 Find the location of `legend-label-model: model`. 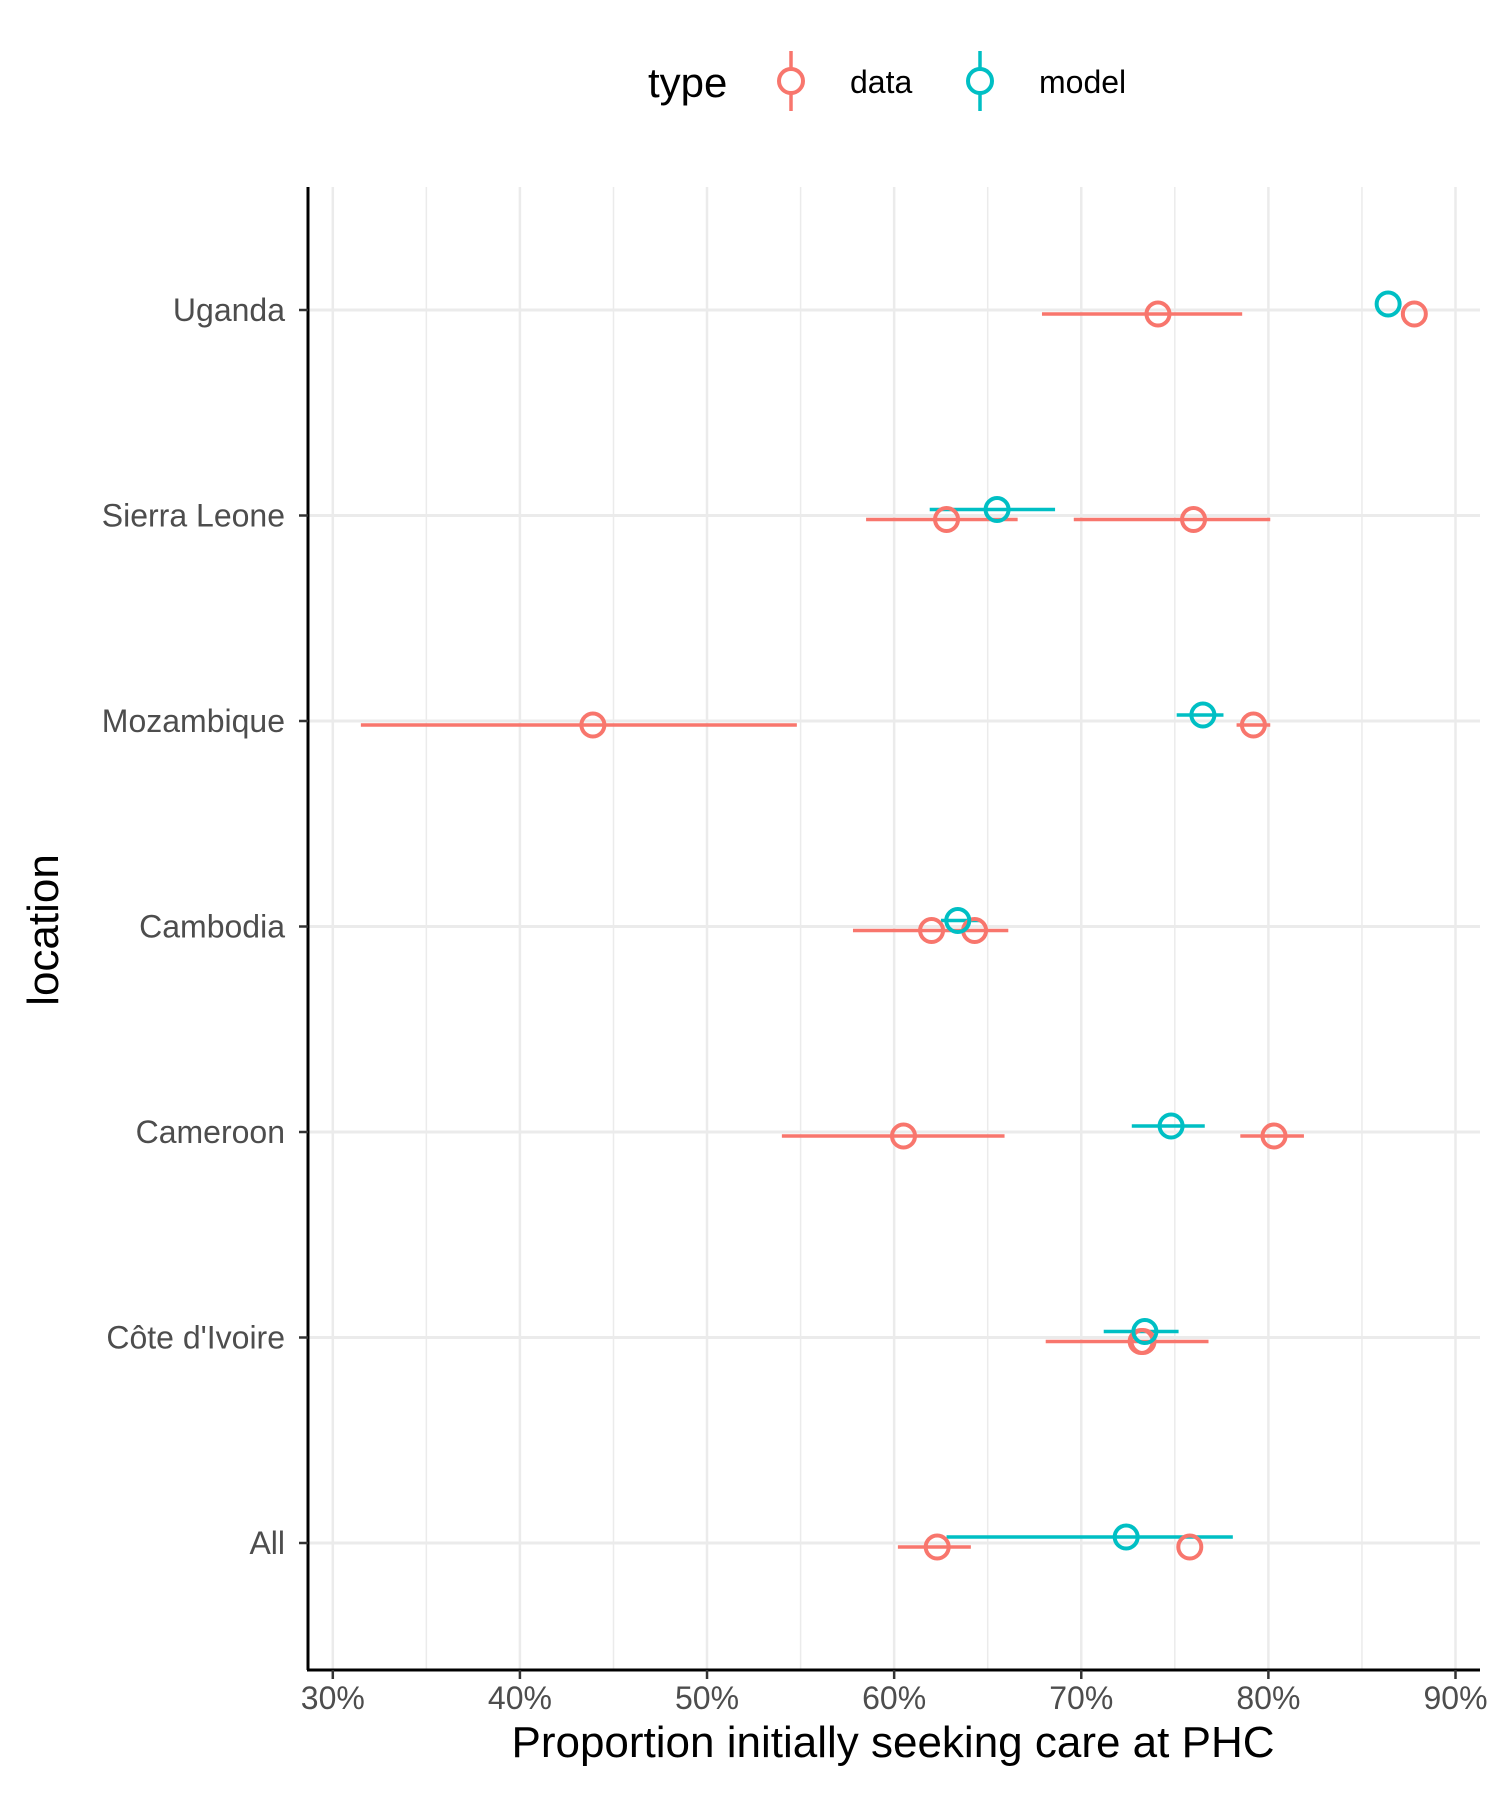

legend-label-model: model is located at coordinates (1082, 82).